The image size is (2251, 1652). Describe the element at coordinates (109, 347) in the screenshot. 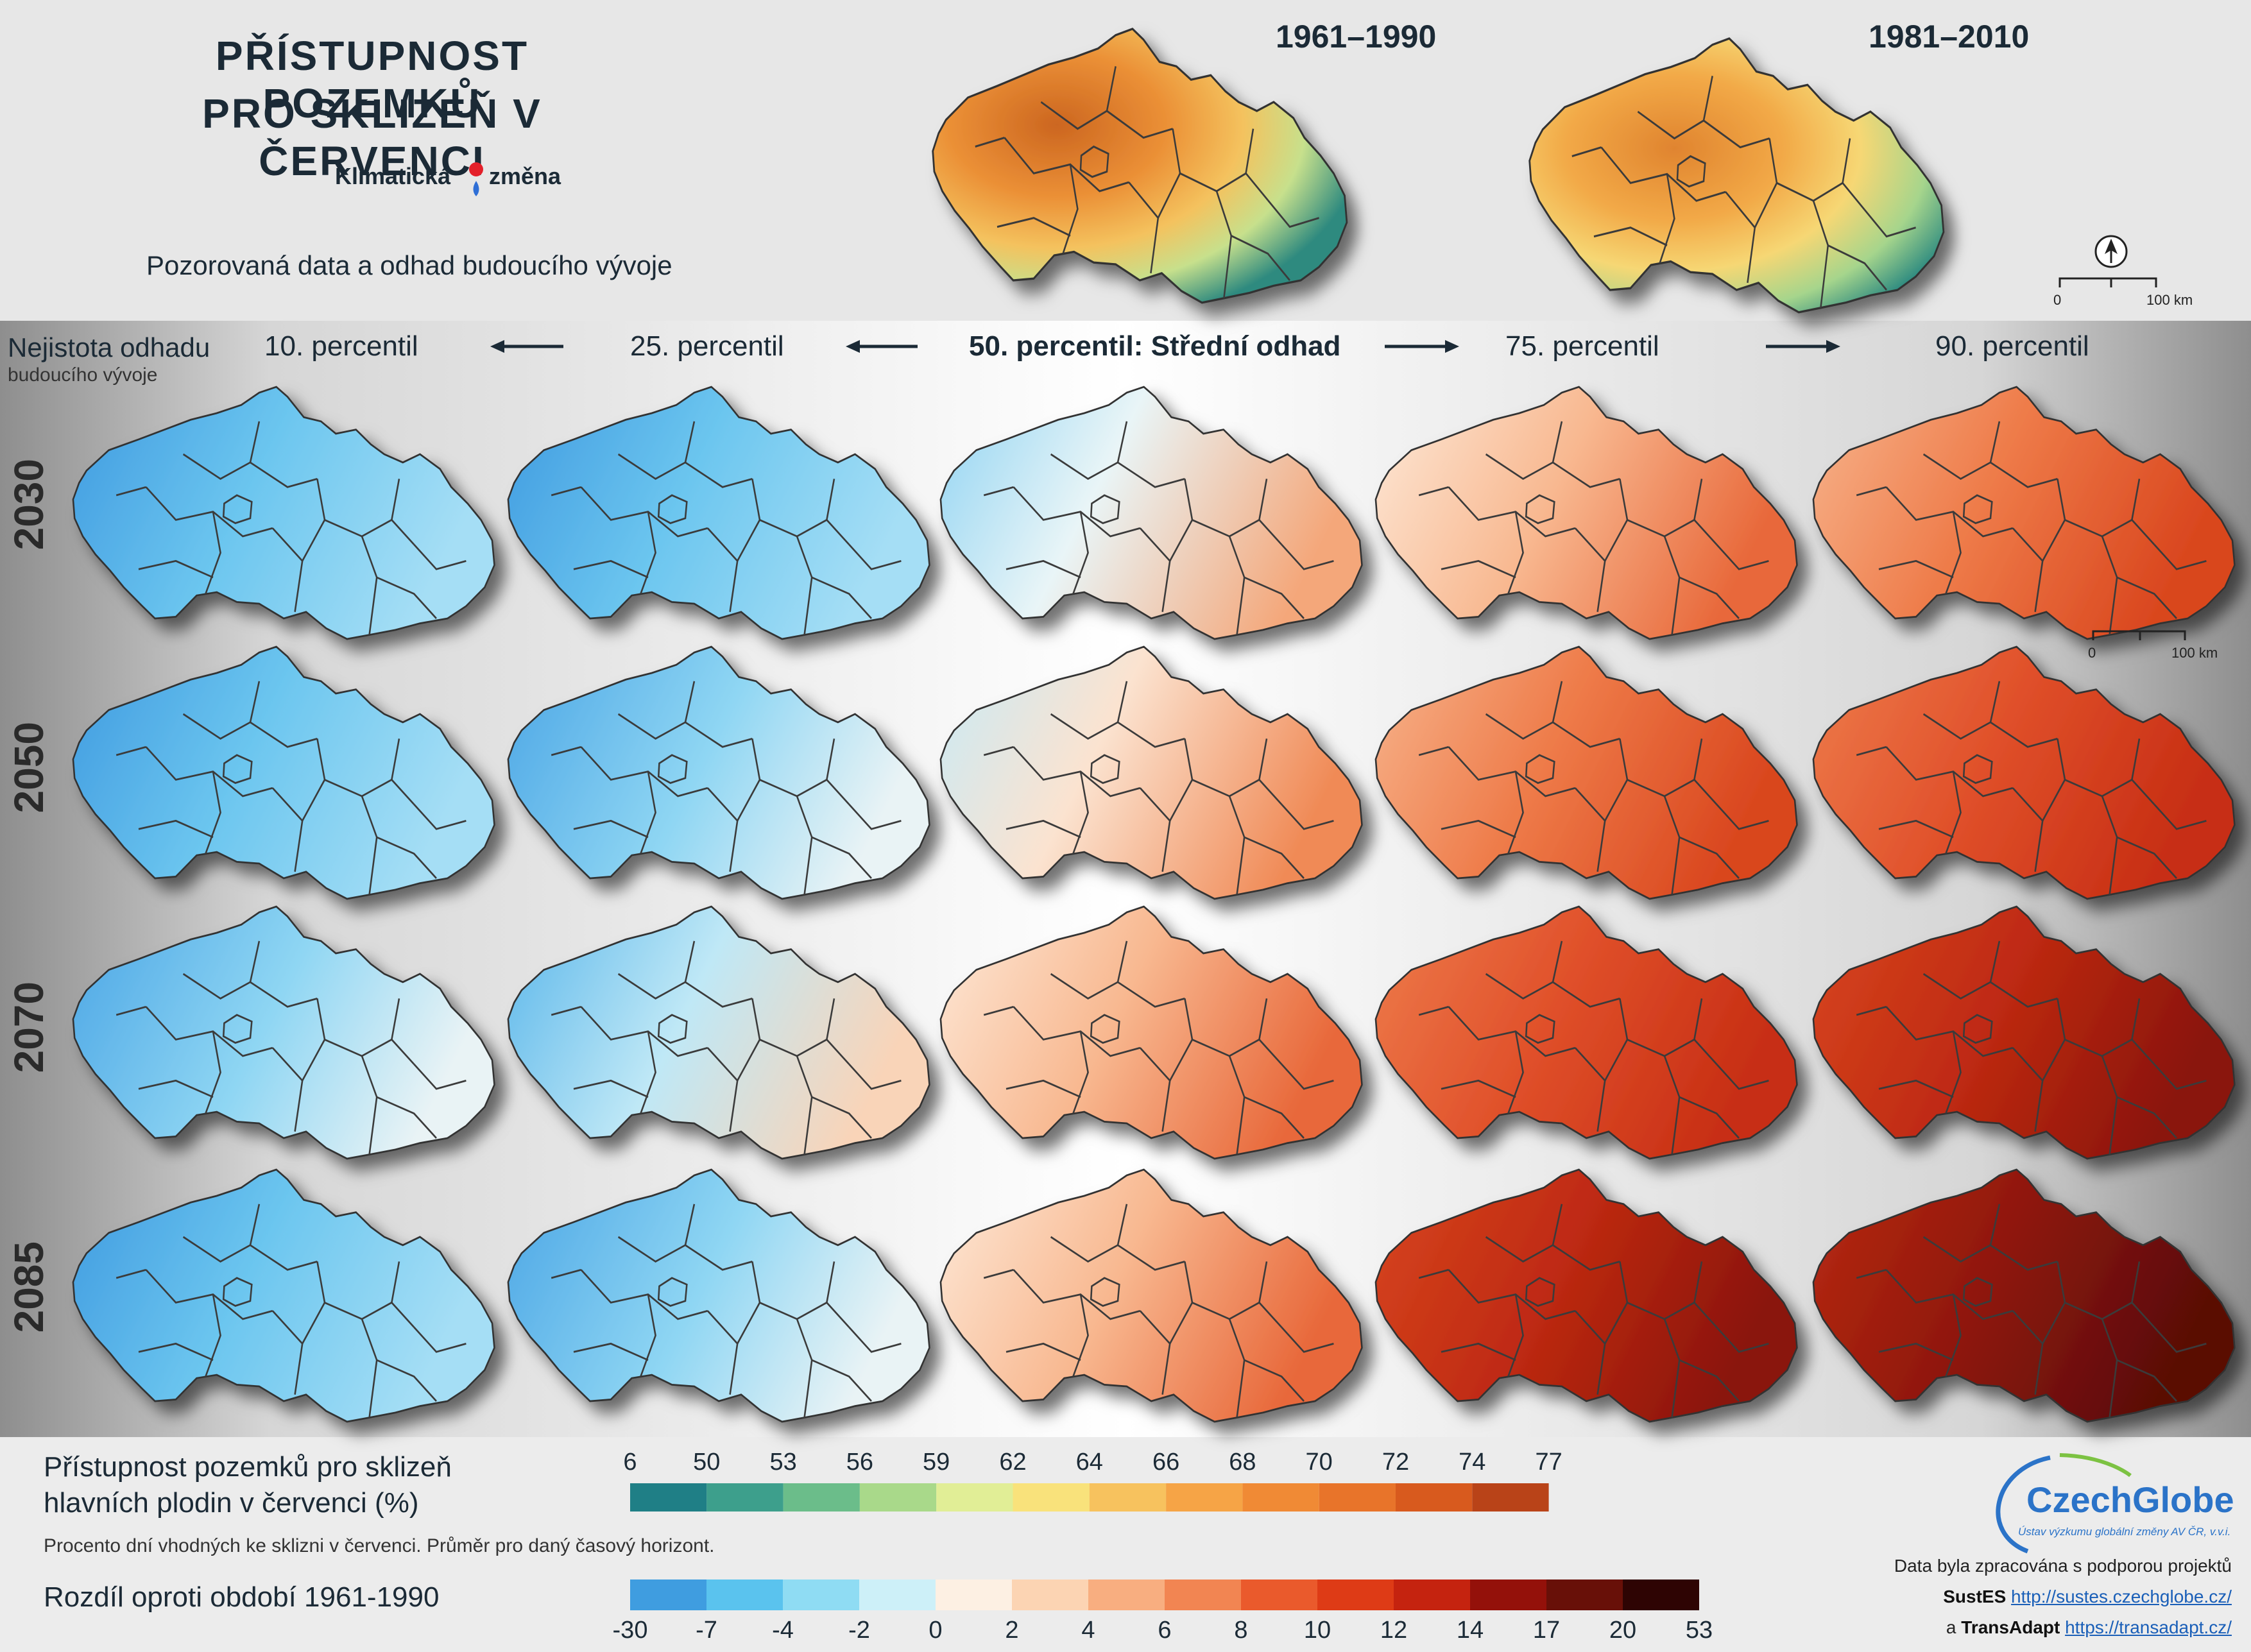

I see `uncertainty-title: Nejistota odhadu` at that location.